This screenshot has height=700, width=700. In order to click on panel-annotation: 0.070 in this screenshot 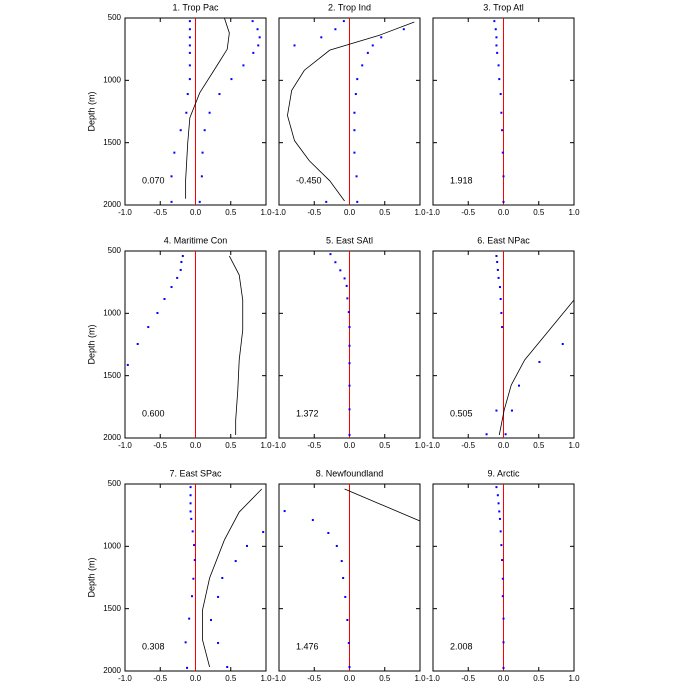, I will do `click(153, 180)`.